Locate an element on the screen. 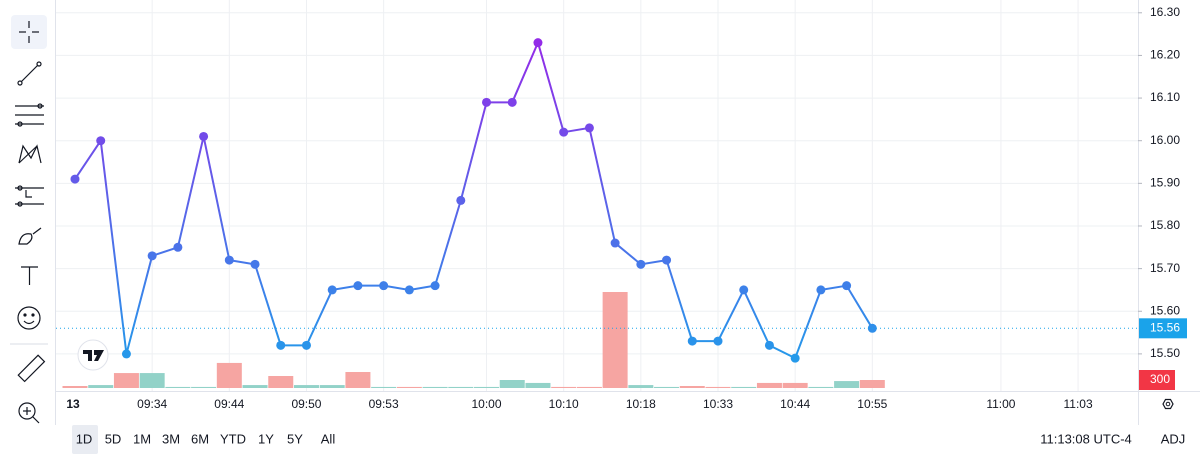  last-price-box is located at coordinates (1163, 328).